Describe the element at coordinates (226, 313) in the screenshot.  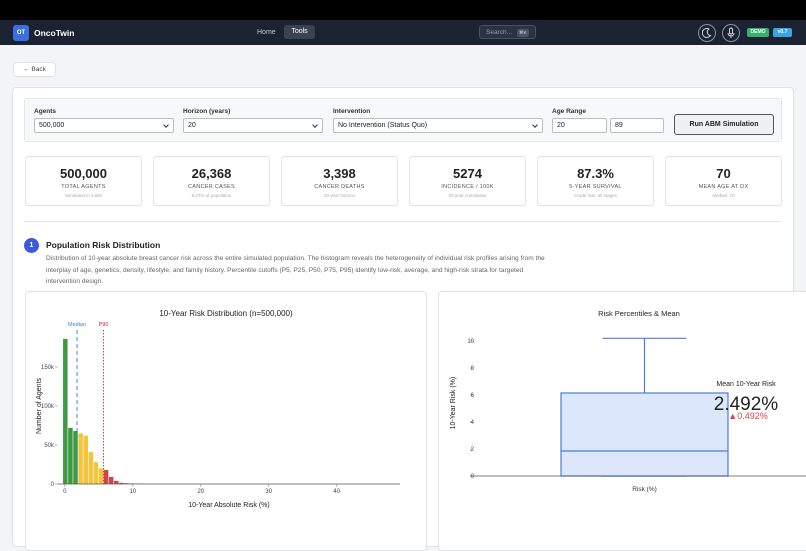
I see `chart-title: 10-Year Risk Distribution (n=500,000)` at that location.